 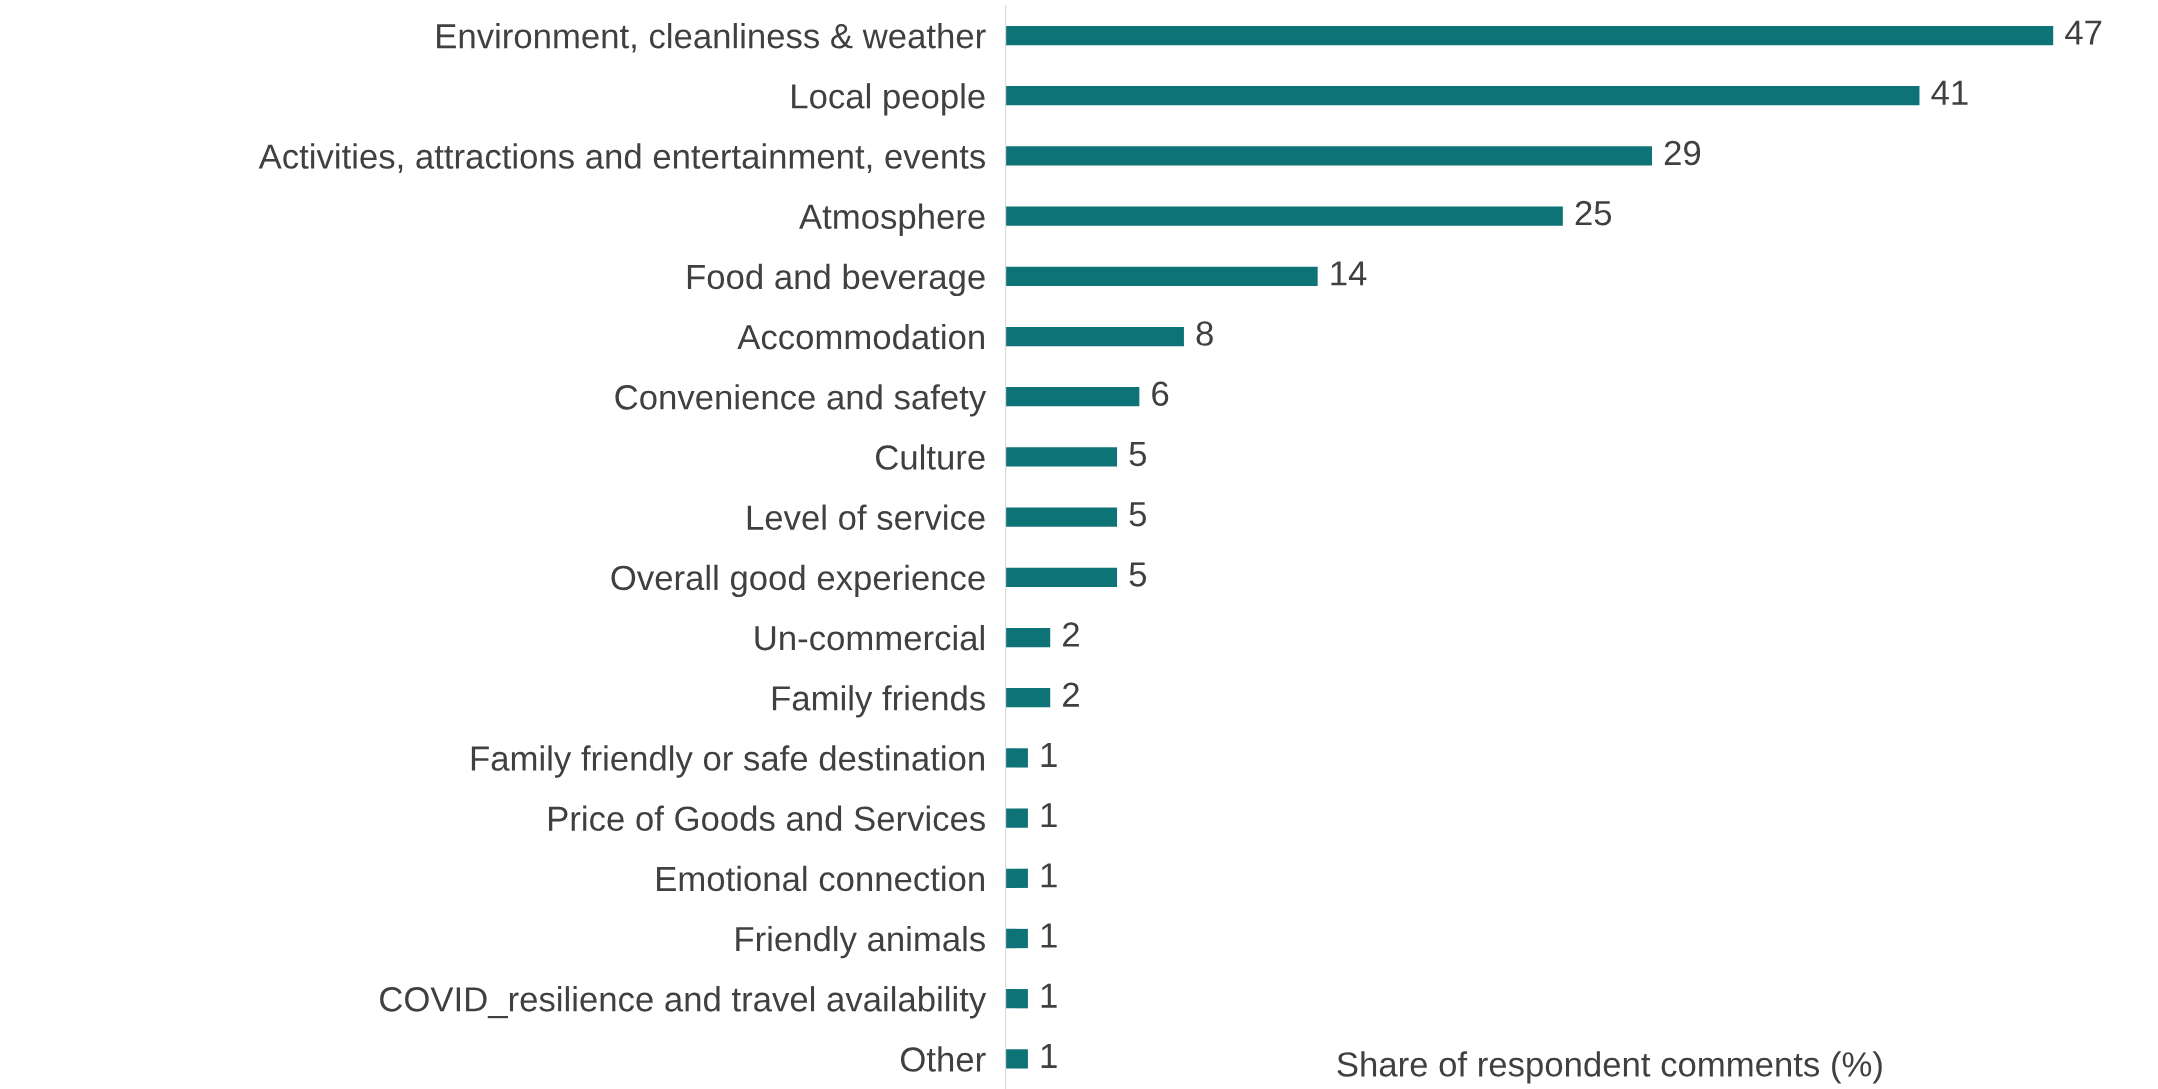 What do you see at coordinates (801, 400) in the screenshot?
I see `y-tick-label: Convenience and safety` at bounding box center [801, 400].